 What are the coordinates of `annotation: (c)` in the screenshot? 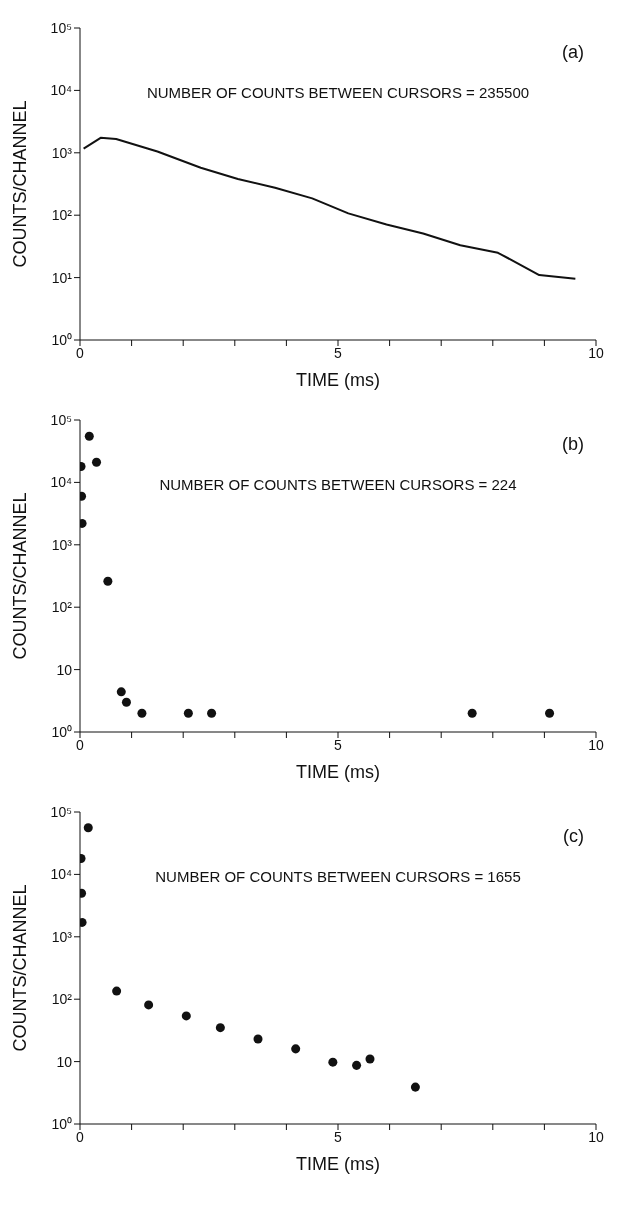 It's located at (573, 836).